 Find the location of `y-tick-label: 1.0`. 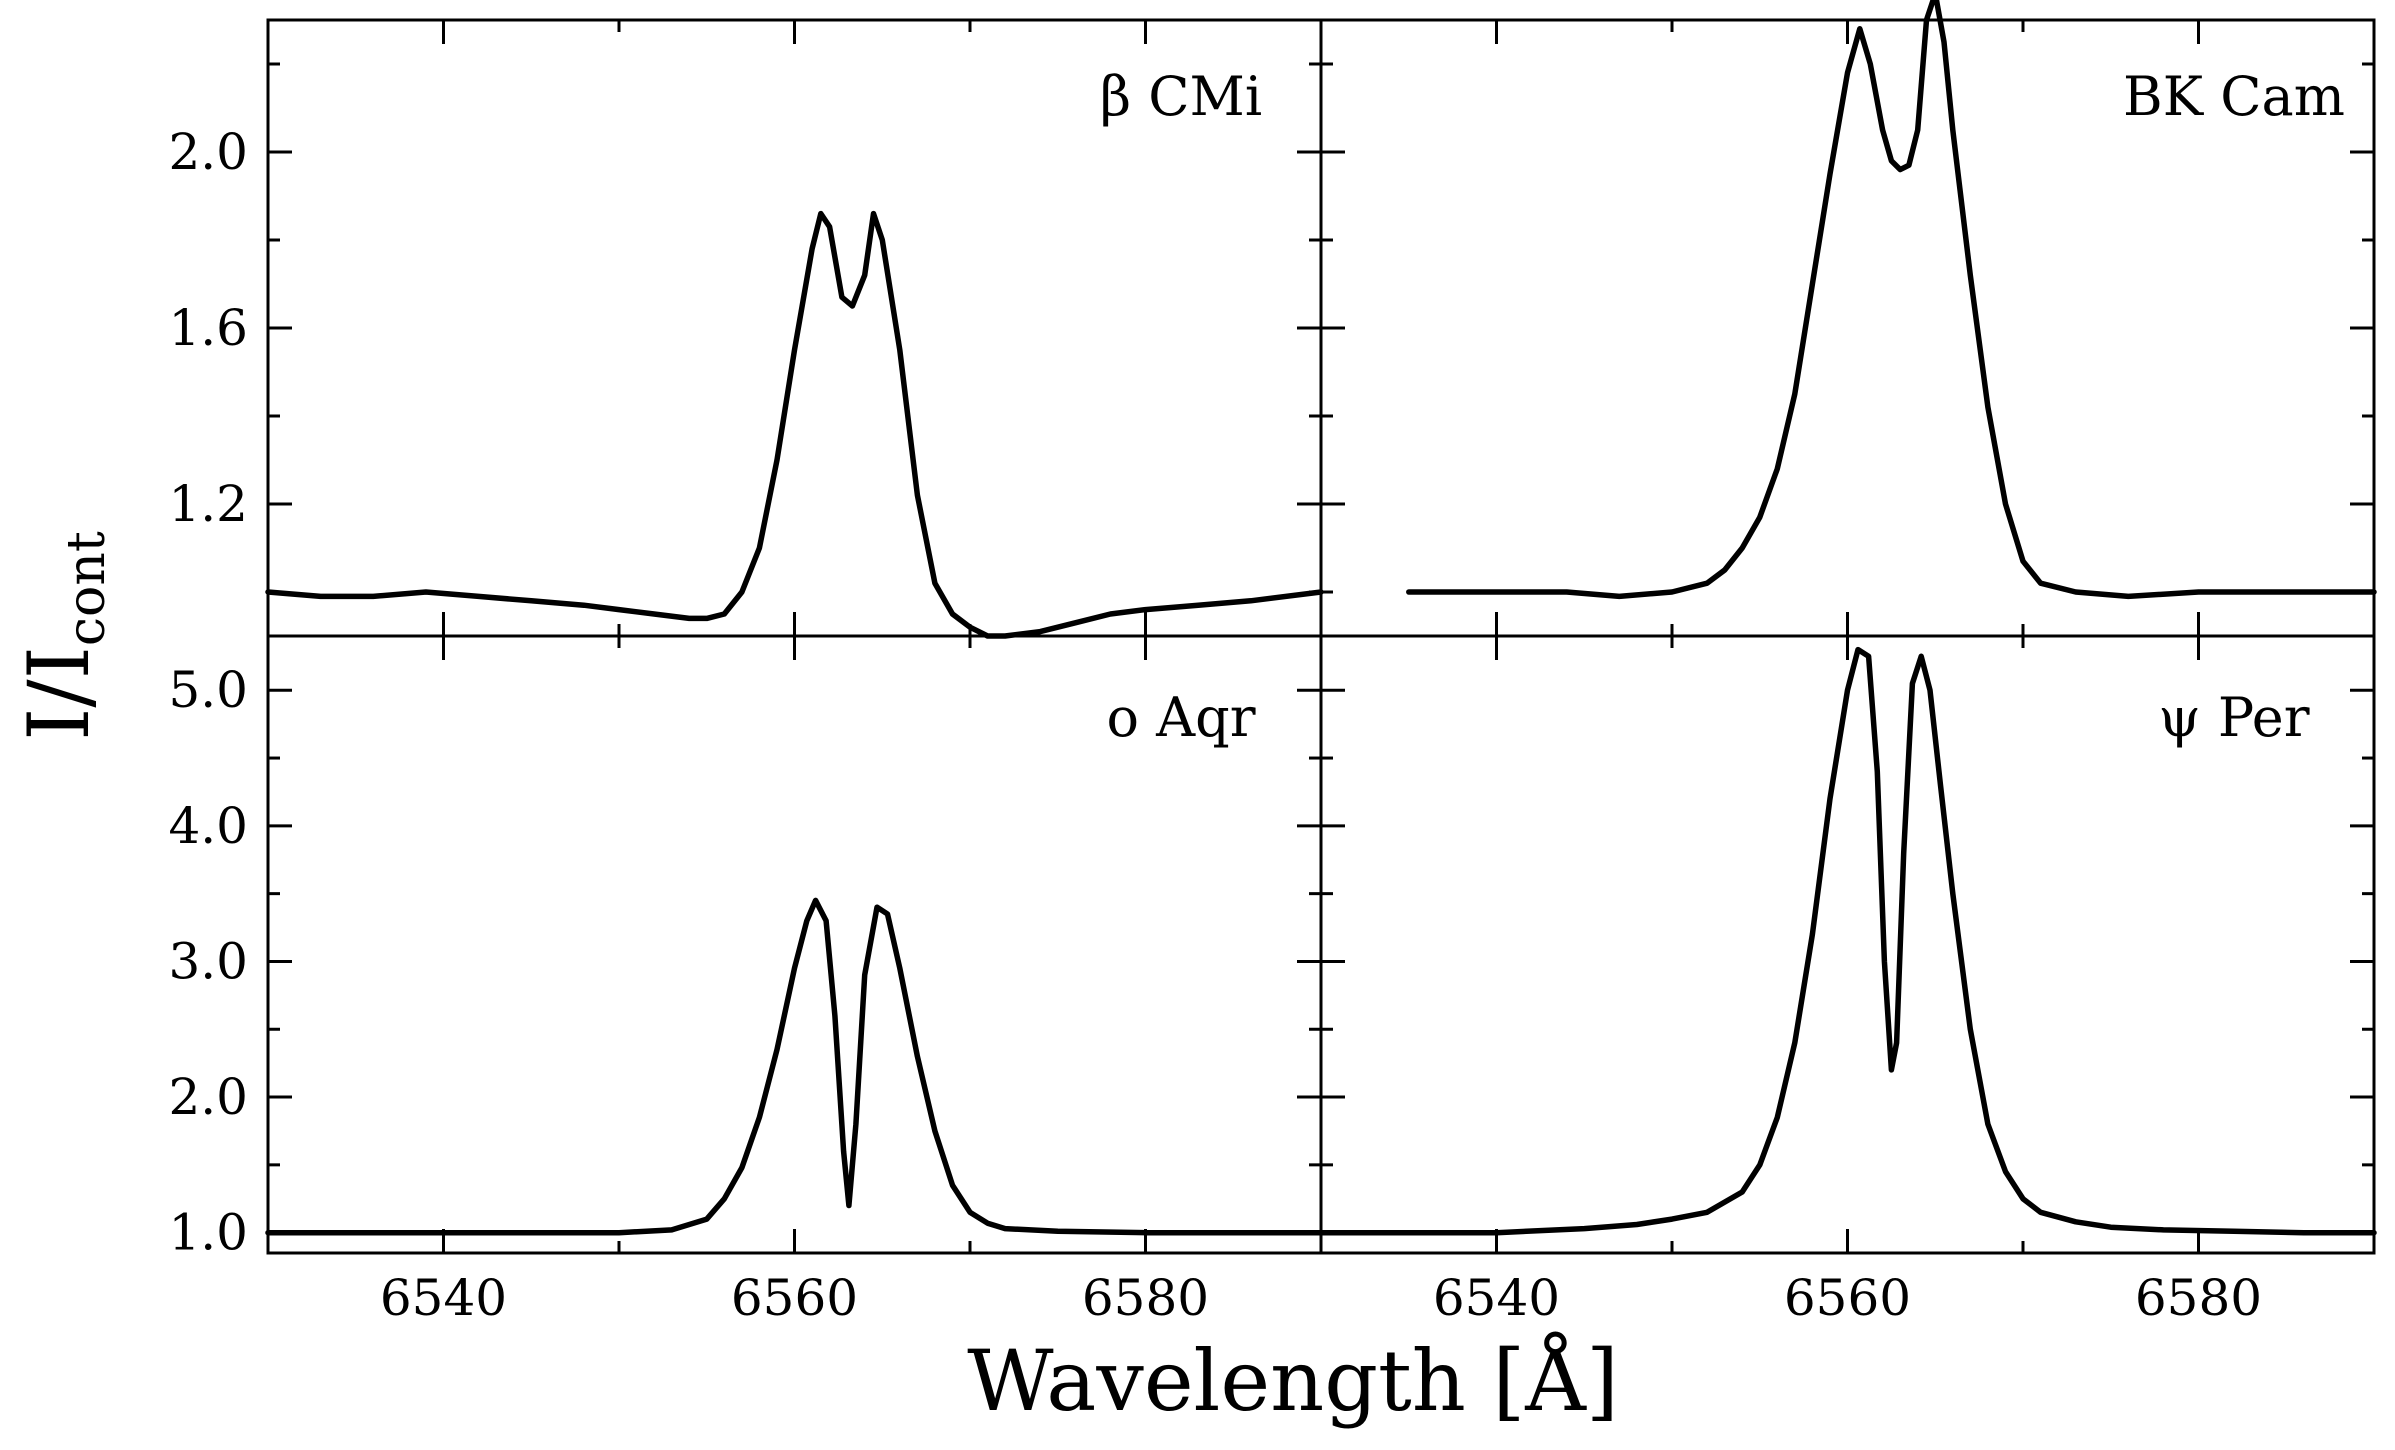

y-tick-label: 1.0 is located at coordinates (208, 1233).